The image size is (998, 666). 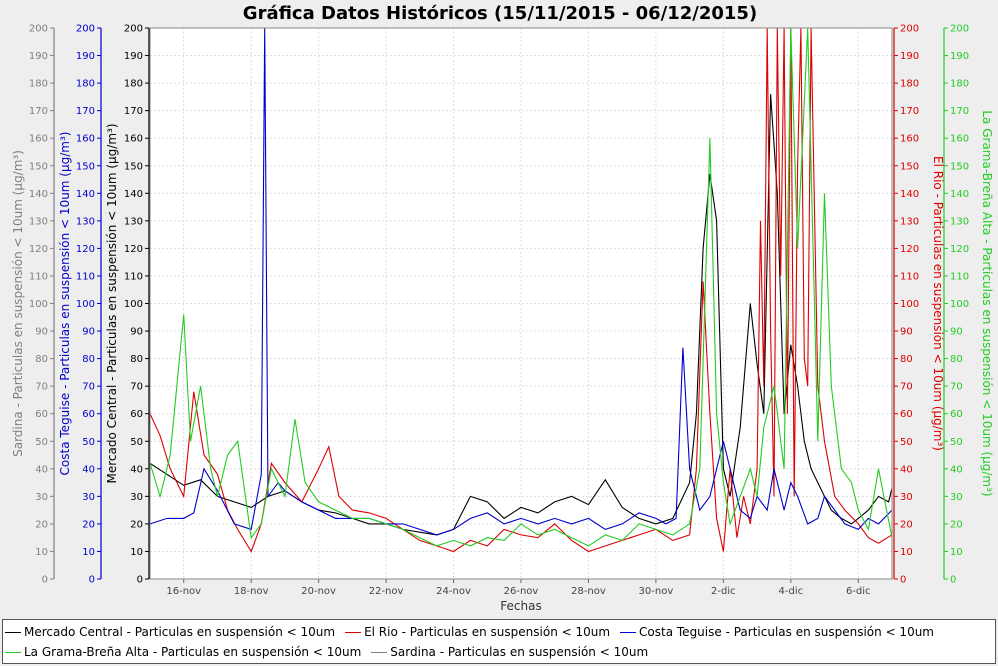 I want to click on x-tick-label: 18-nov, so click(x=251, y=591).